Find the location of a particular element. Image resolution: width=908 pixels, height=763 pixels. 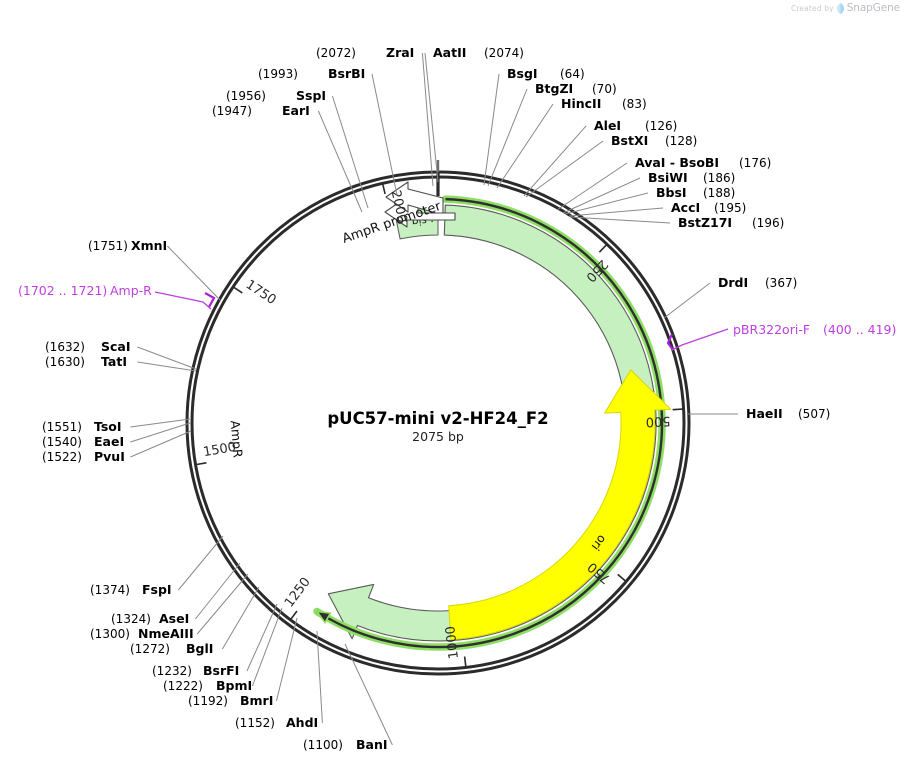

enzyme-position: (128) is located at coordinates (681, 141).